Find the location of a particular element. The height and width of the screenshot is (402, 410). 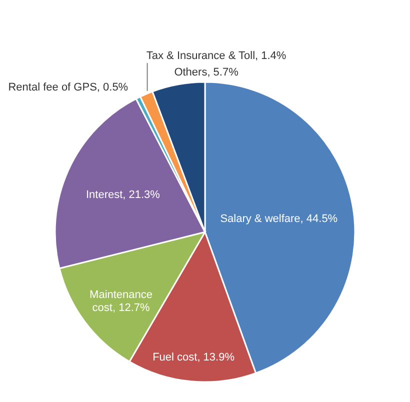

slice-label: Fuel cost, 13.9% is located at coordinates (193, 357).